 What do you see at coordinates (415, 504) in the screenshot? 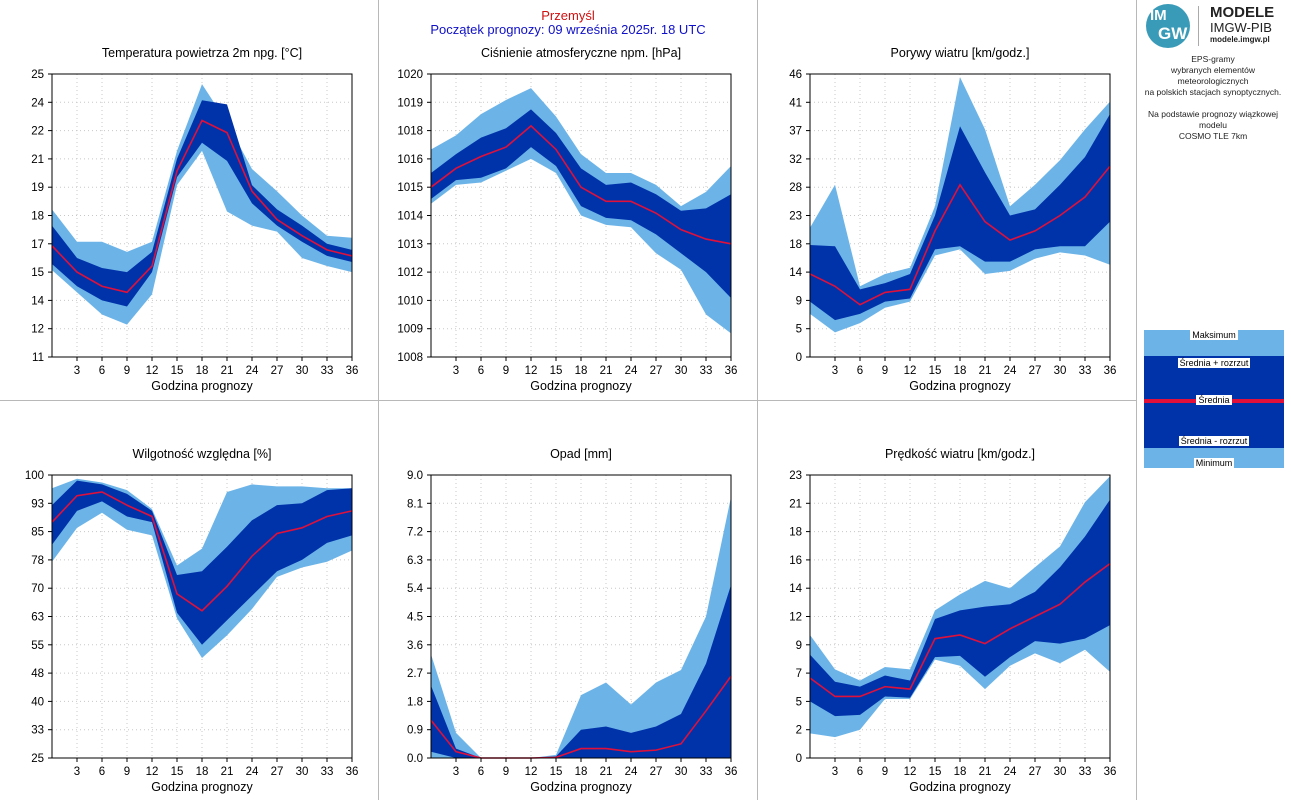
I see `y-tick-label: 8.1` at bounding box center [415, 504].